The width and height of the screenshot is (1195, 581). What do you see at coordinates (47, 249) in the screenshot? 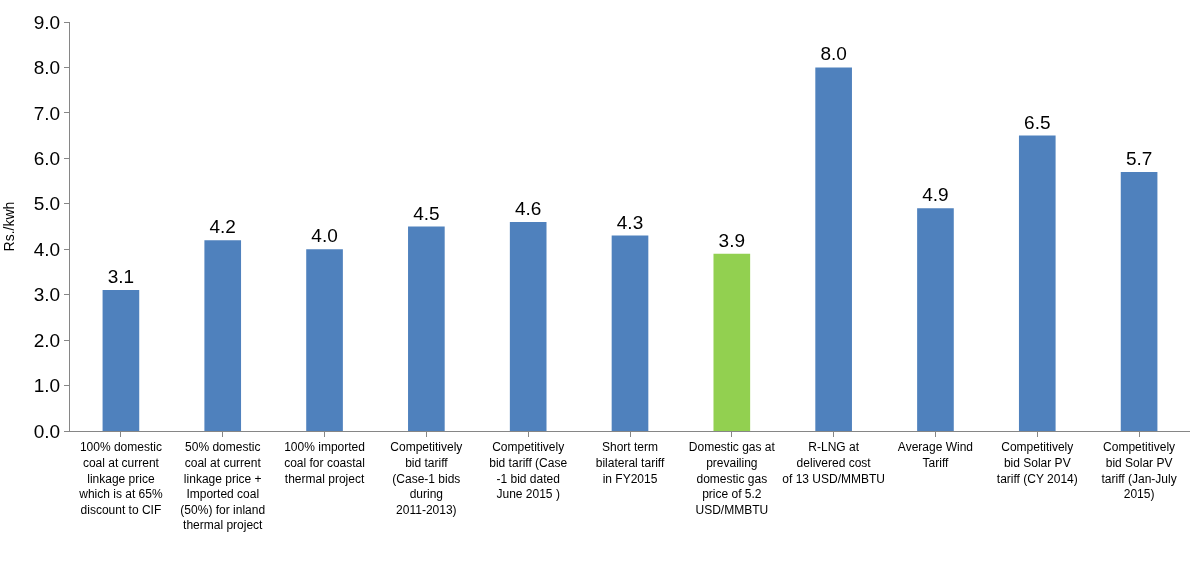
I see `y-tick-label: 4.0` at bounding box center [47, 249].